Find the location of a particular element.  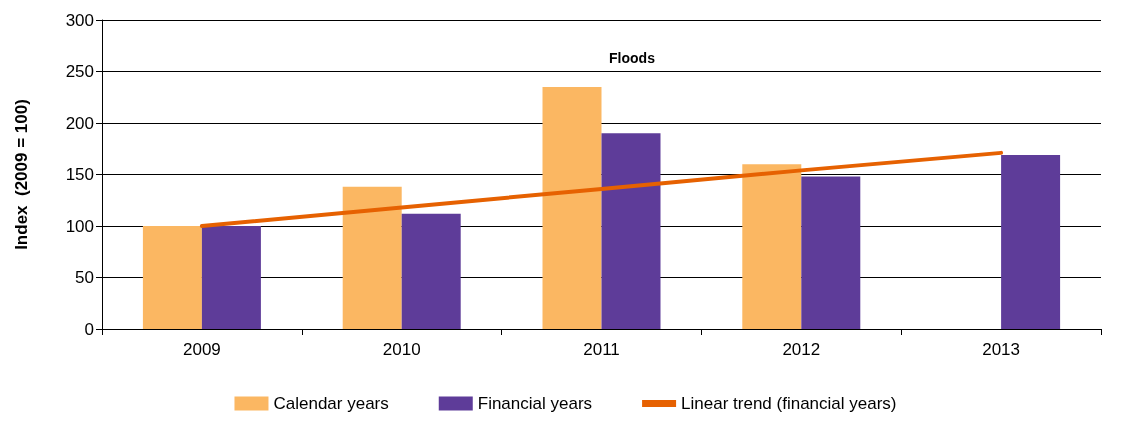

legend-label: Calendar years is located at coordinates (331, 403).